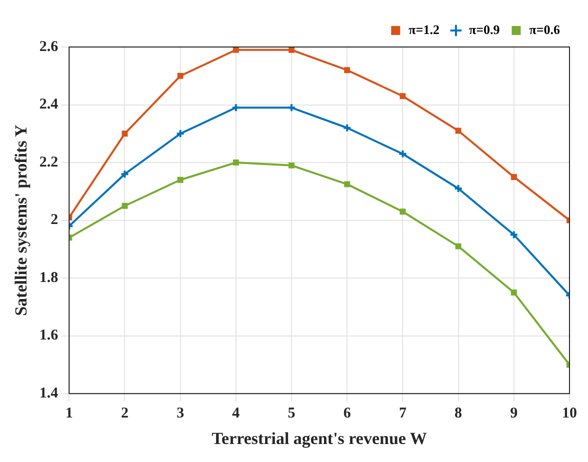 The width and height of the screenshot is (588, 462). What do you see at coordinates (569, 413) in the screenshot?
I see `x-tick-label: 10` at bounding box center [569, 413].